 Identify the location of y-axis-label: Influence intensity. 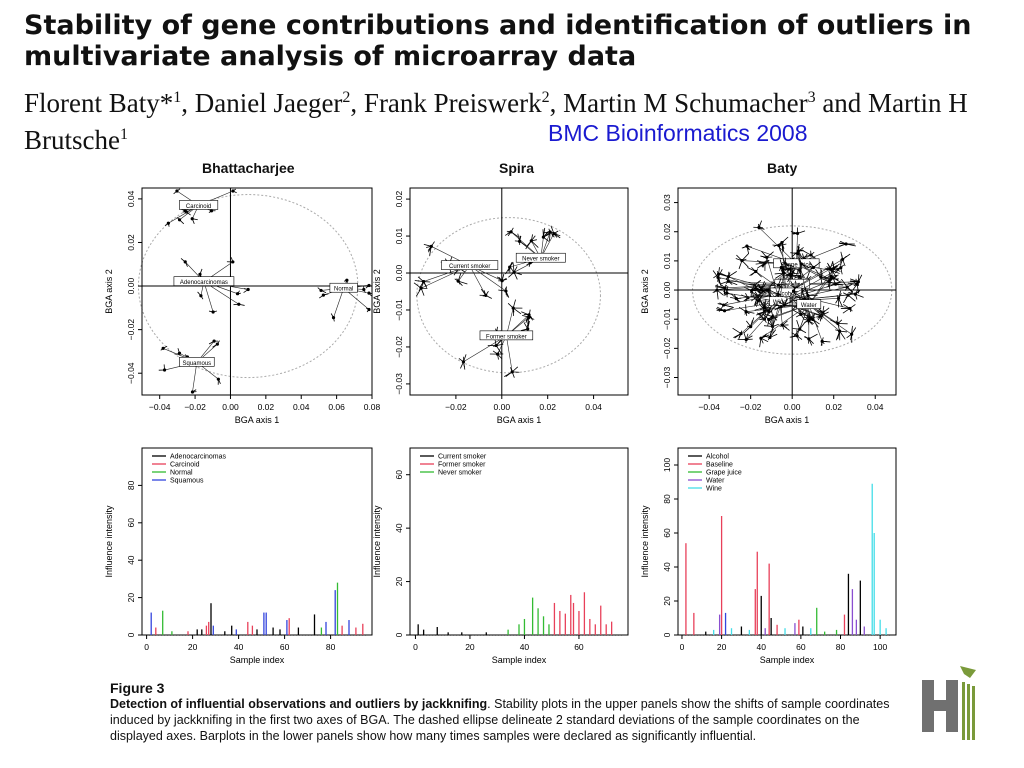
(645, 541).